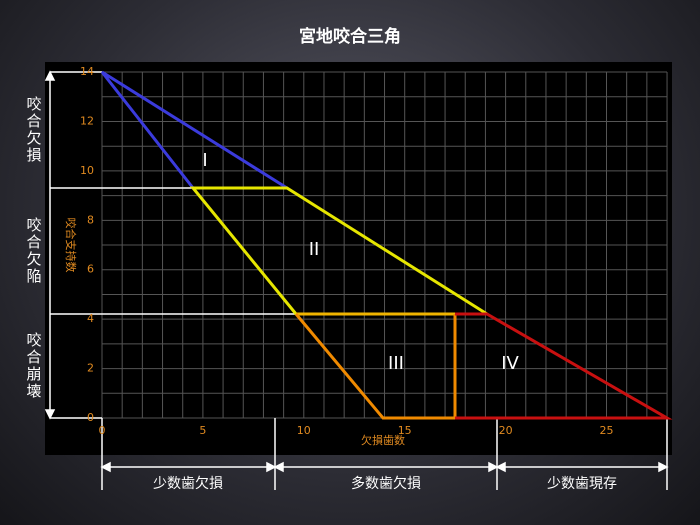 The image size is (700, 525). Describe the element at coordinates (396, 363) in the screenshot. I see `region-label: III` at that location.